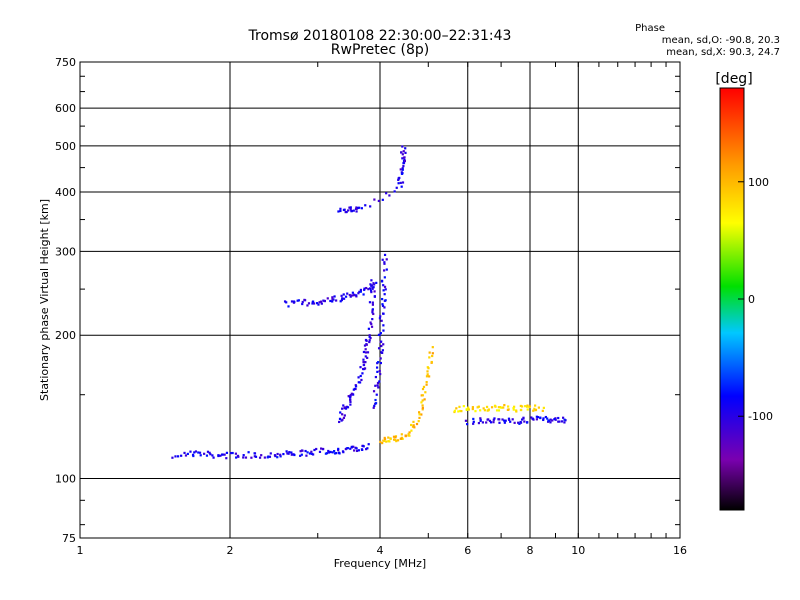 This screenshot has height=600, width=800. What do you see at coordinates (578, 550) in the screenshot?
I see `x-tick-label: 10` at bounding box center [578, 550].